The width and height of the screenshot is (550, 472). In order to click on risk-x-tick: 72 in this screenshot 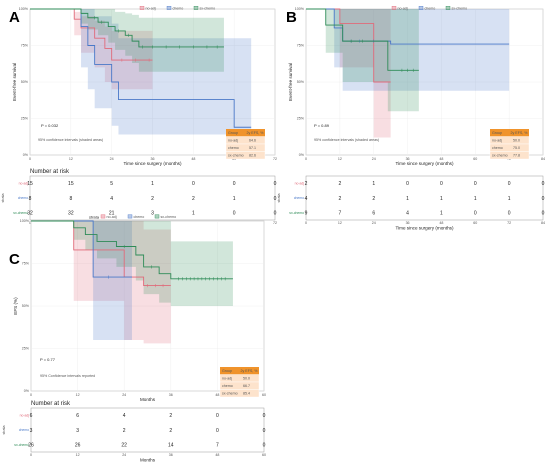, I will do `click(509, 223)`.